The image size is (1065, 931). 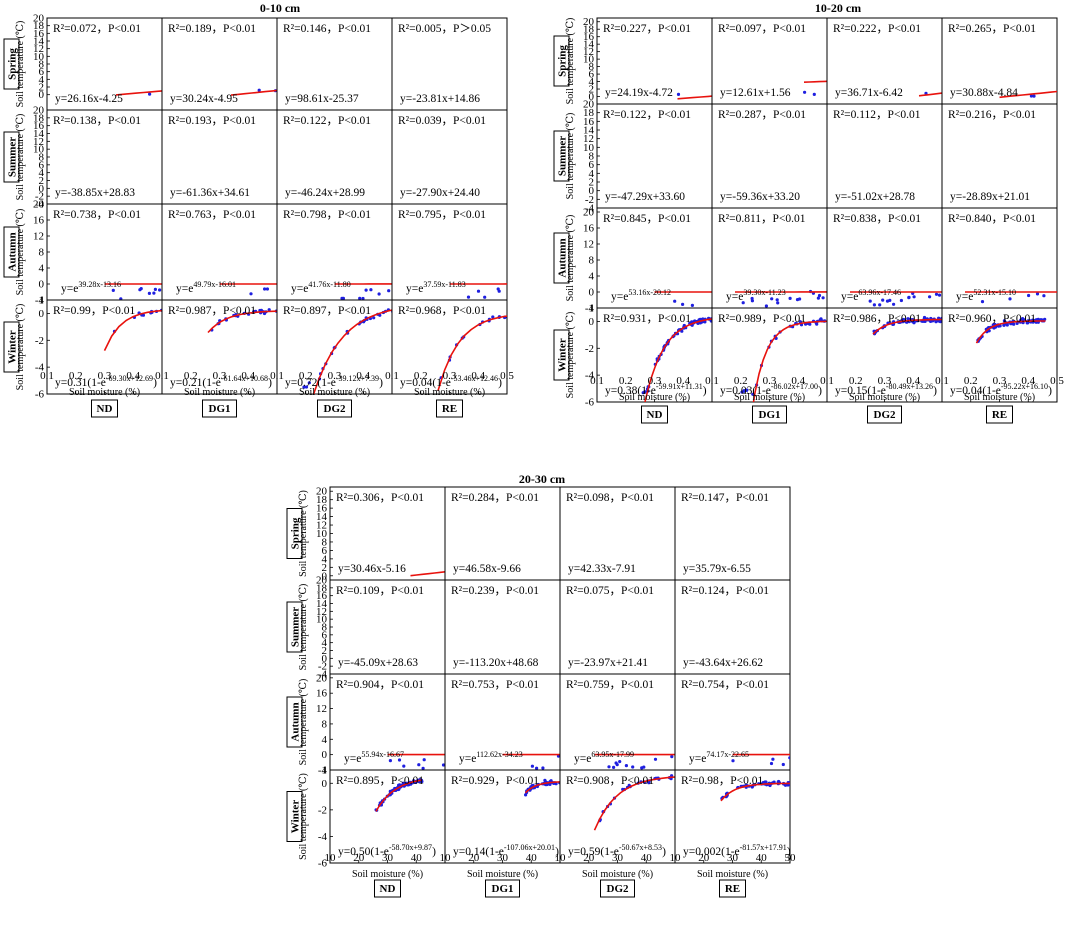 What do you see at coordinates (604, 757) in the screenshot?
I see `fit-equation: y=e63.95x-17.99` at bounding box center [604, 757].